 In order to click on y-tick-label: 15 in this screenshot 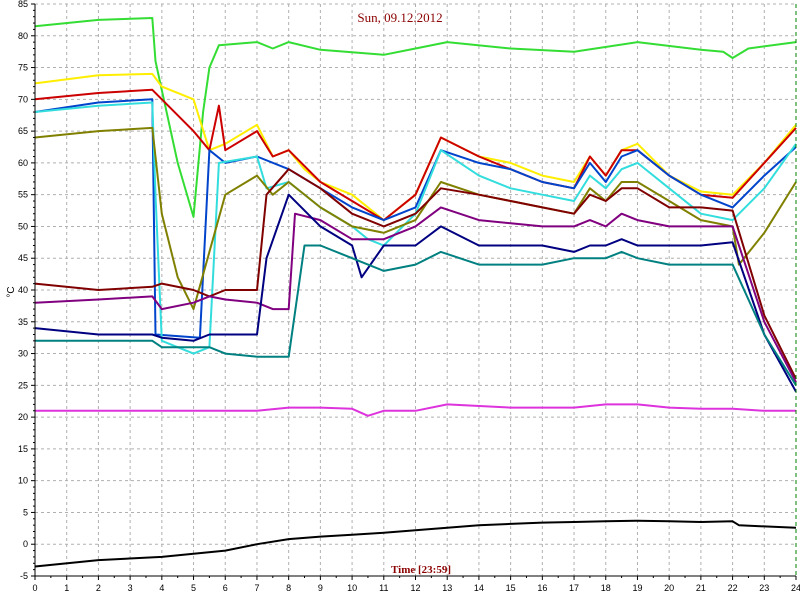, I will do `click(23, 449)`.